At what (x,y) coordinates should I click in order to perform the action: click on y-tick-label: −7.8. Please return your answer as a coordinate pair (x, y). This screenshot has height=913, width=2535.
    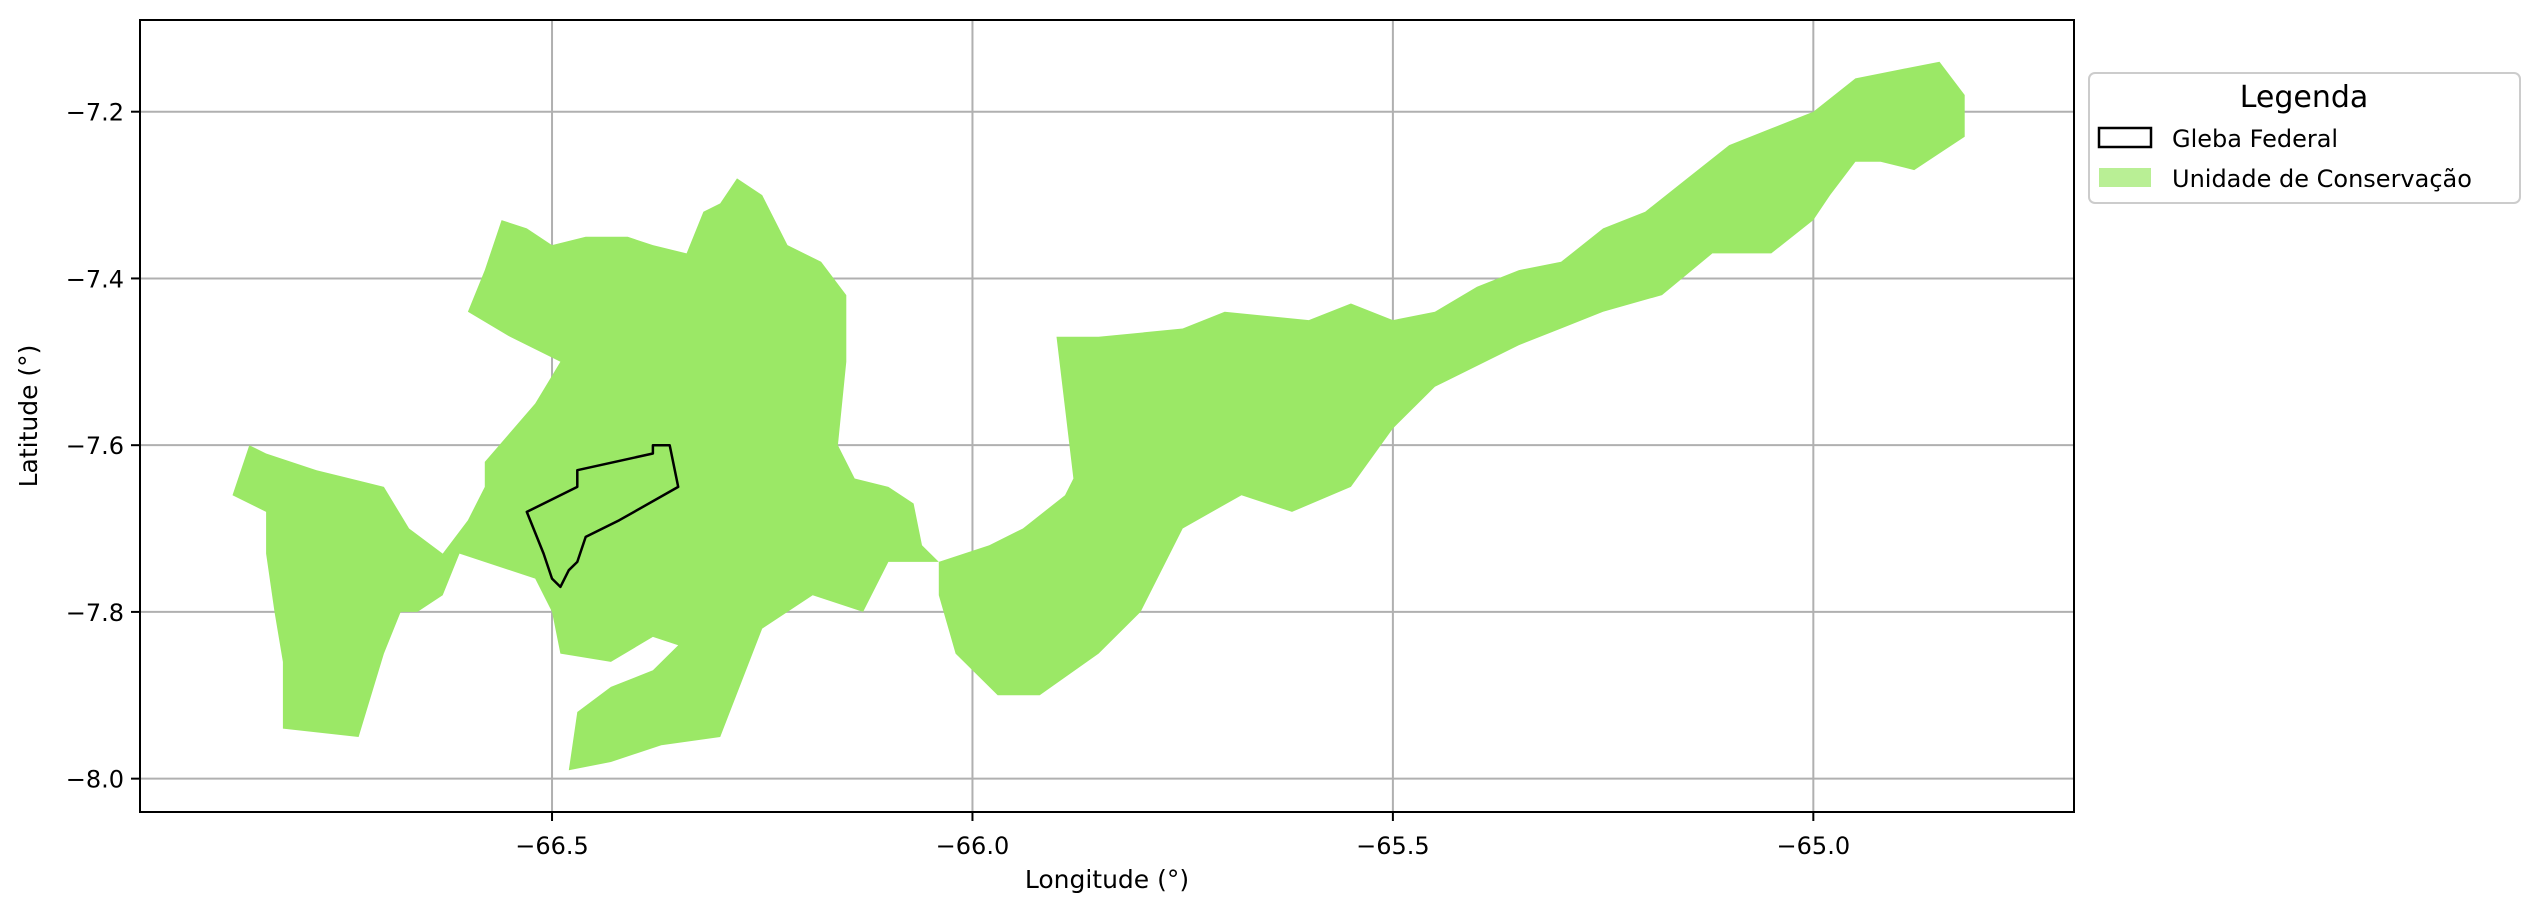
    Looking at the image, I should click on (95, 613).